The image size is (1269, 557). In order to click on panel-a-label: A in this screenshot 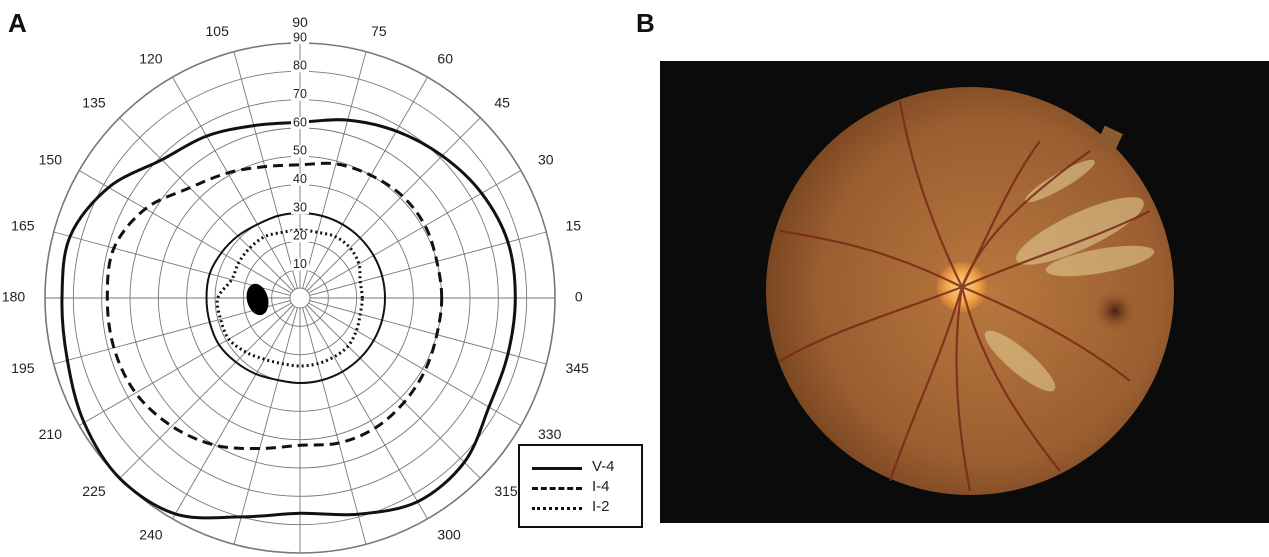, I will do `click(17, 23)`.